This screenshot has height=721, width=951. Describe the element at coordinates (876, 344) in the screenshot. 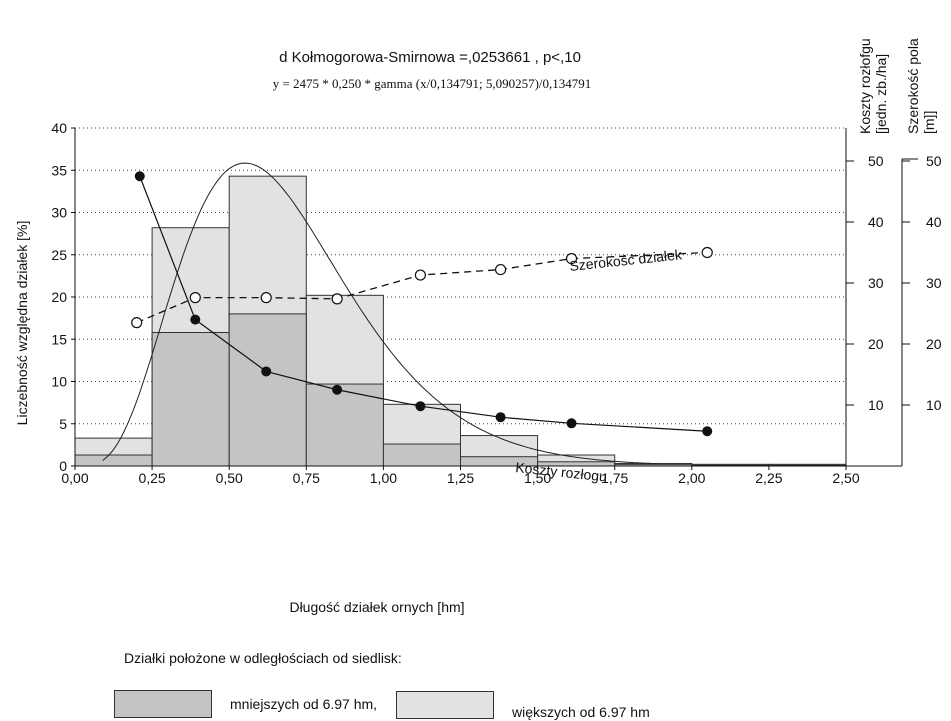

I see `cost-tick-label: 20` at that location.